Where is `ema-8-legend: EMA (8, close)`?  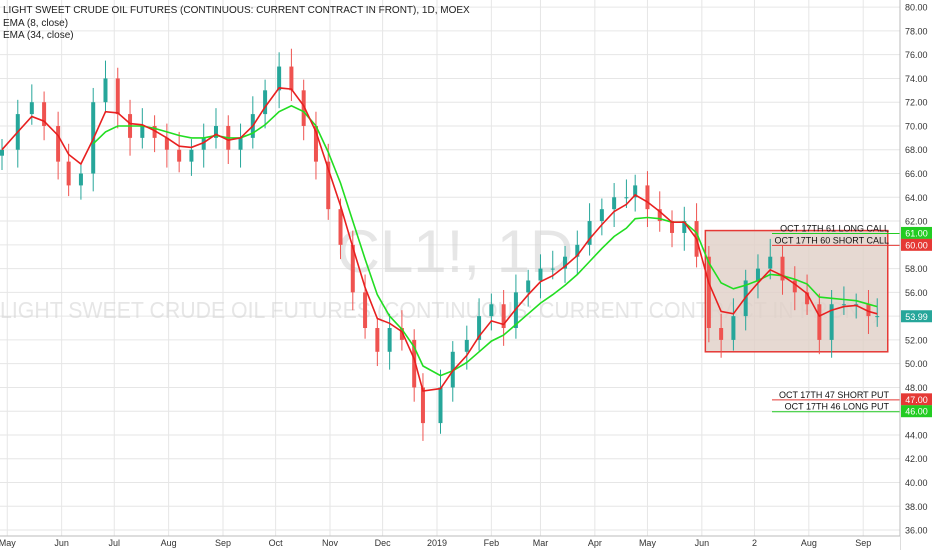 ema-8-legend: EMA (8, close) is located at coordinates (35, 23).